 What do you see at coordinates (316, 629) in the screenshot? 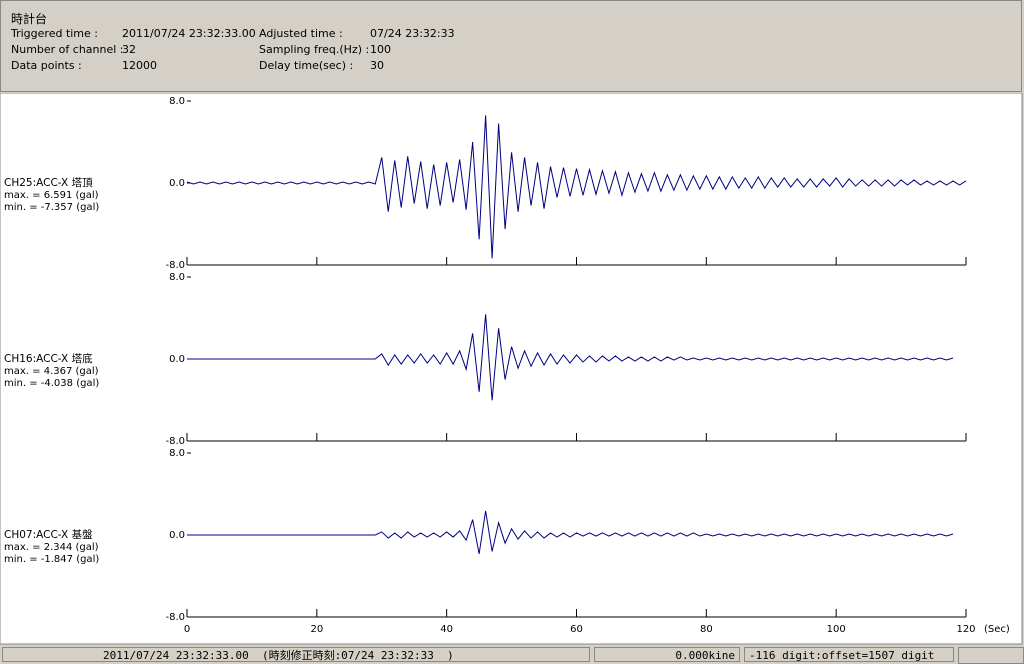
I see `x-tick-label: 20` at bounding box center [316, 629].